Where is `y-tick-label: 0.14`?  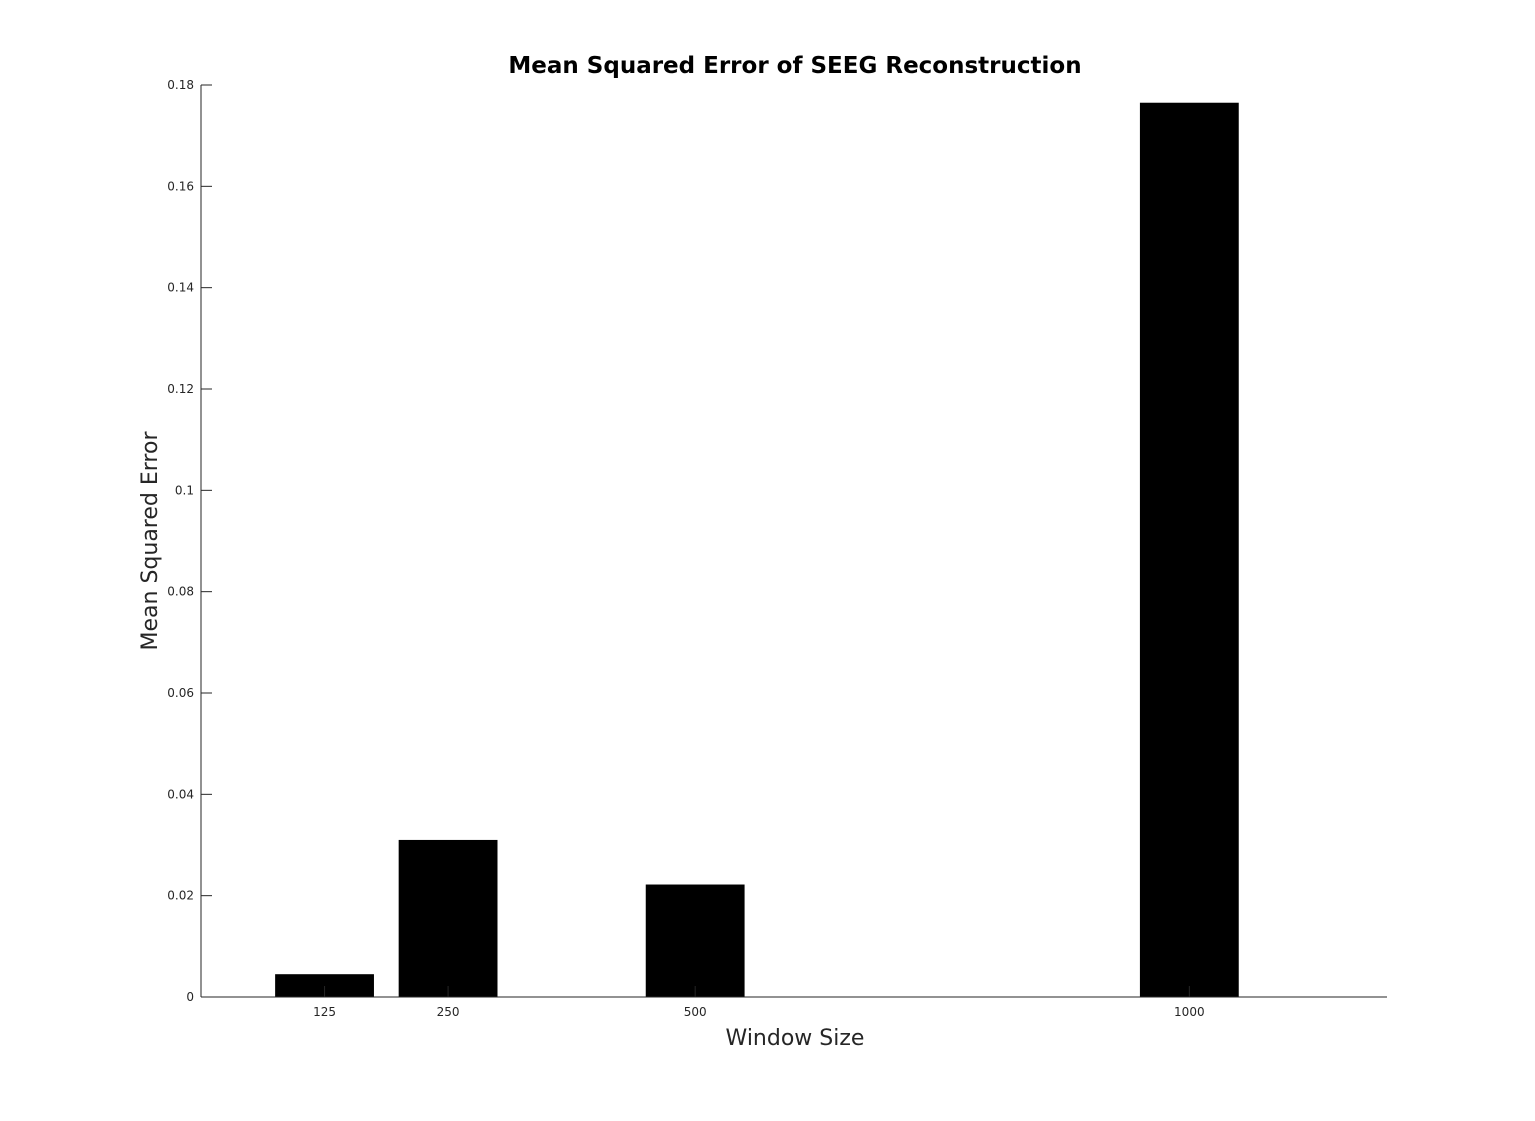
y-tick-label: 0.14 is located at coordinates (180, 288).